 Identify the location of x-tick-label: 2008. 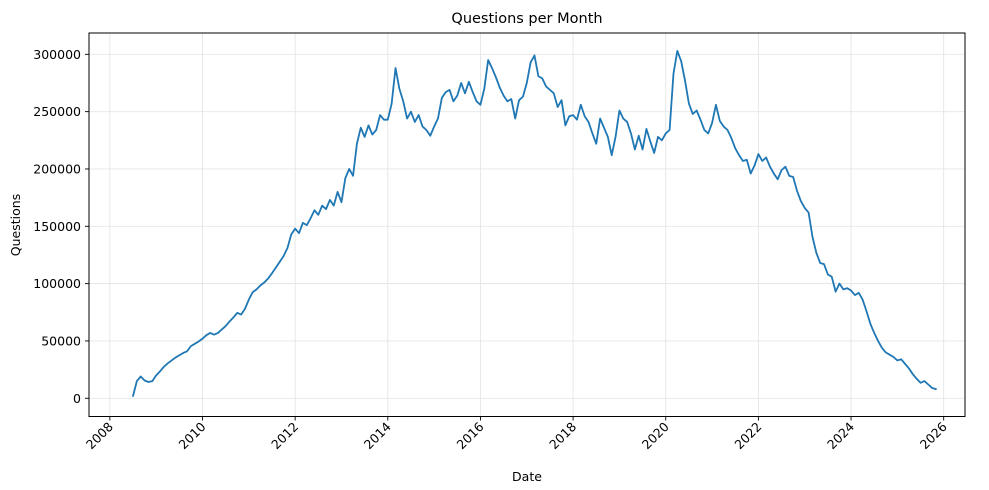
(99, 435).